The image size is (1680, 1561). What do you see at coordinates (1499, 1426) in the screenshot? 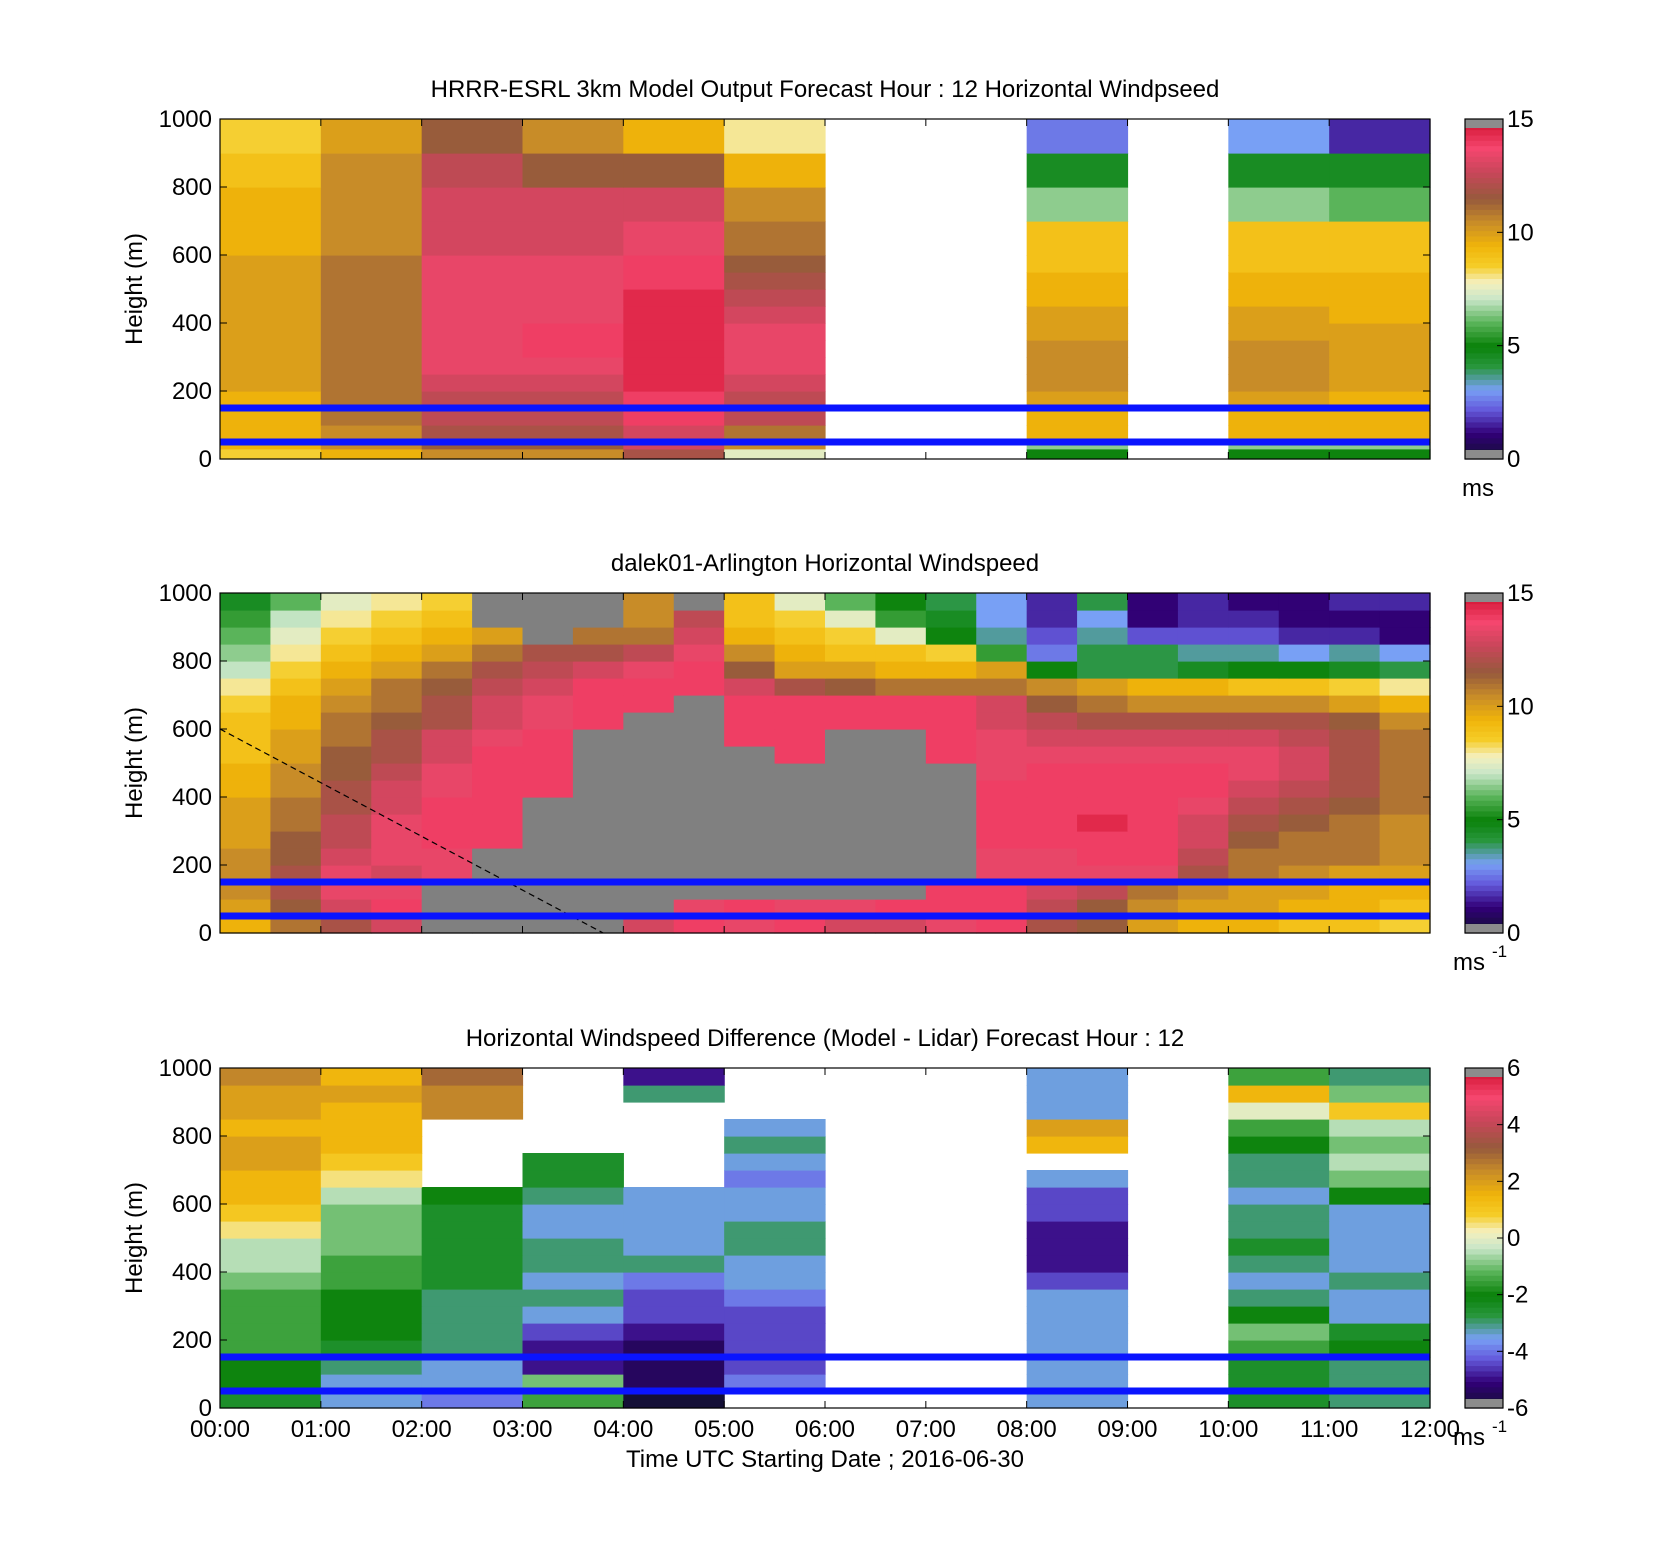
I see `colorbar-unit-superscript: -1` at bounding box center [1499, 1426].